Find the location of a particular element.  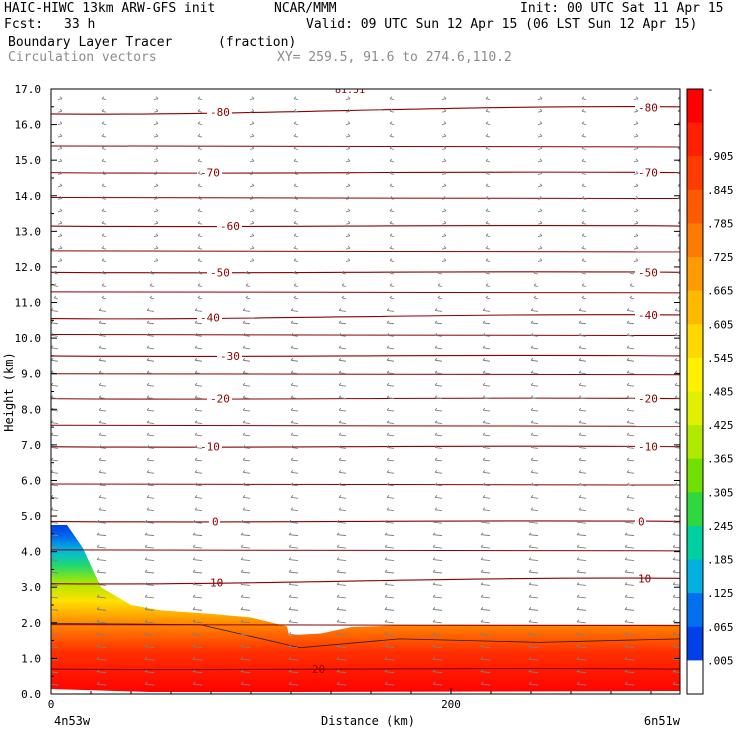

isotherm-label: 0 is located at coordinates (641, 521).